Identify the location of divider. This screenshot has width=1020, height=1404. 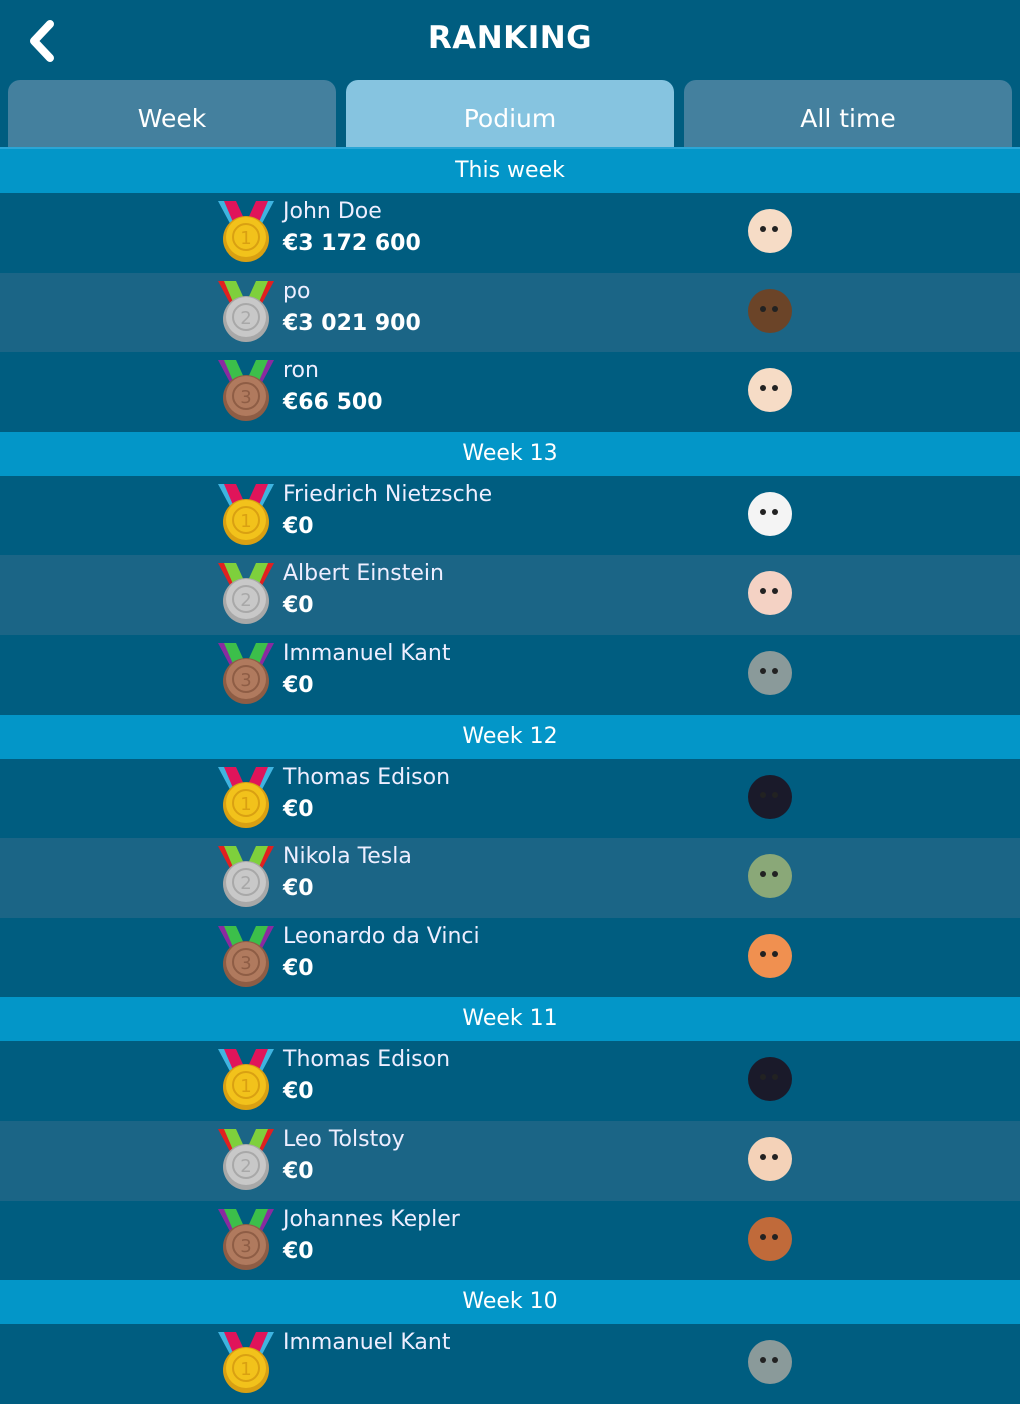
(510, 148).